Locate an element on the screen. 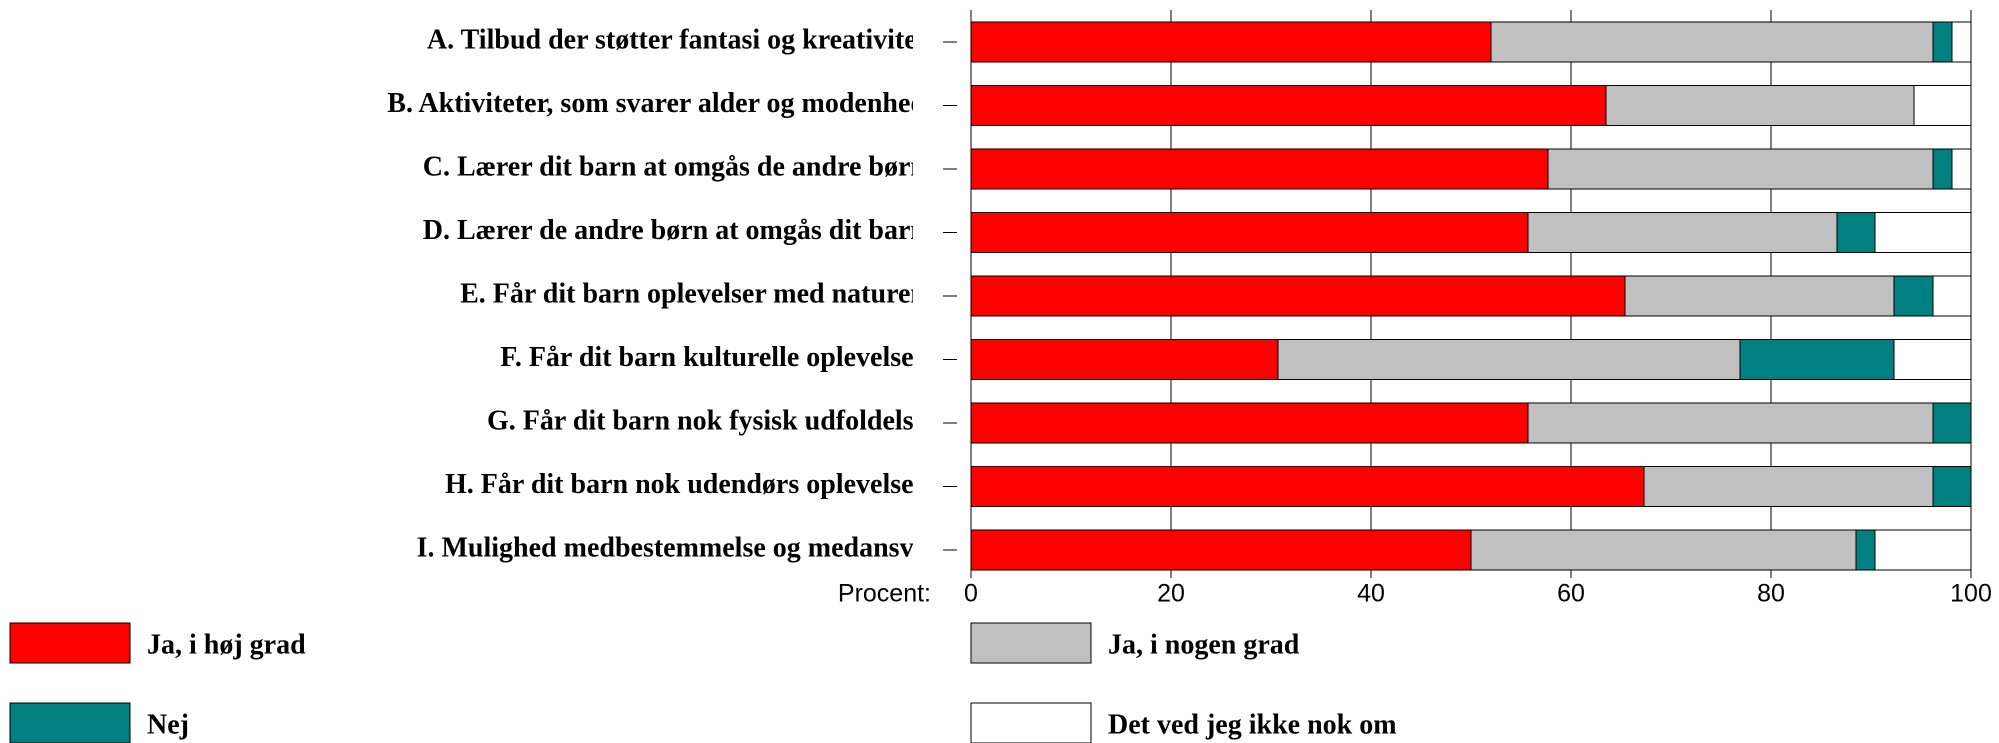  x-tick-label: 100 is located at coordinates (1971, 594).